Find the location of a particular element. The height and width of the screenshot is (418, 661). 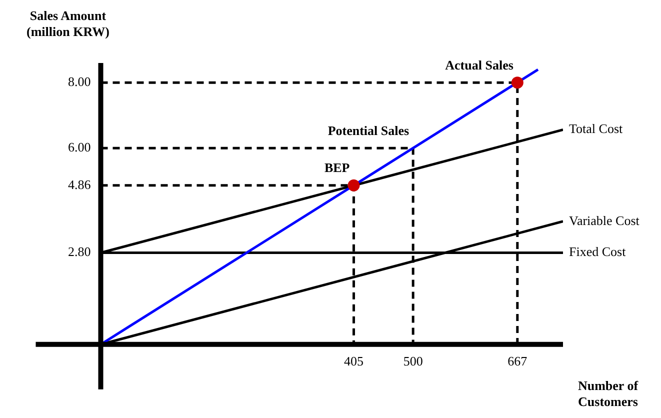

x-tick-label: 500 is located at coordinates (413, 361).